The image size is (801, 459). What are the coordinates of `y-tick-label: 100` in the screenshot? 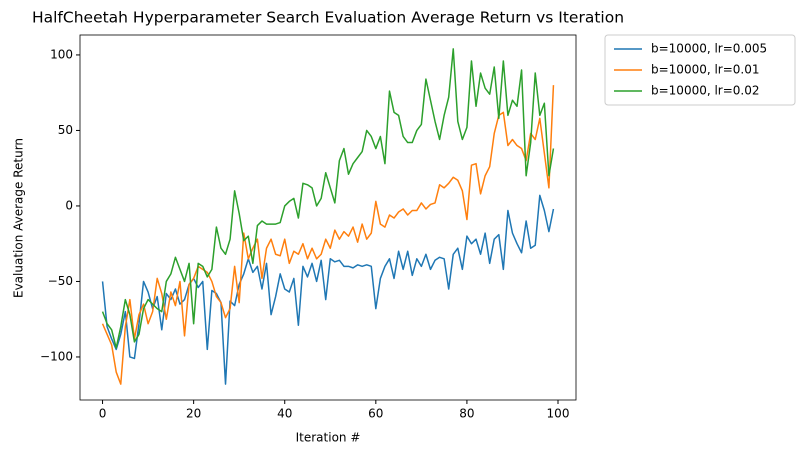 It's located at (61, 54).